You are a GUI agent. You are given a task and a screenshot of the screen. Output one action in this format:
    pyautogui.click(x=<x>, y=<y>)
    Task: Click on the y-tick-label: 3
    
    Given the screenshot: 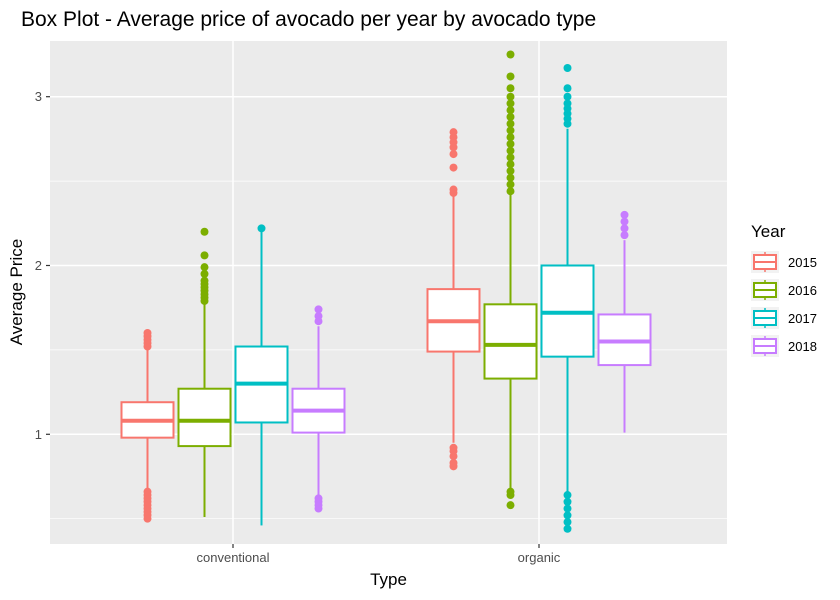 What is the action you would take?
    pyautogui.click(x=38, y=96)
    